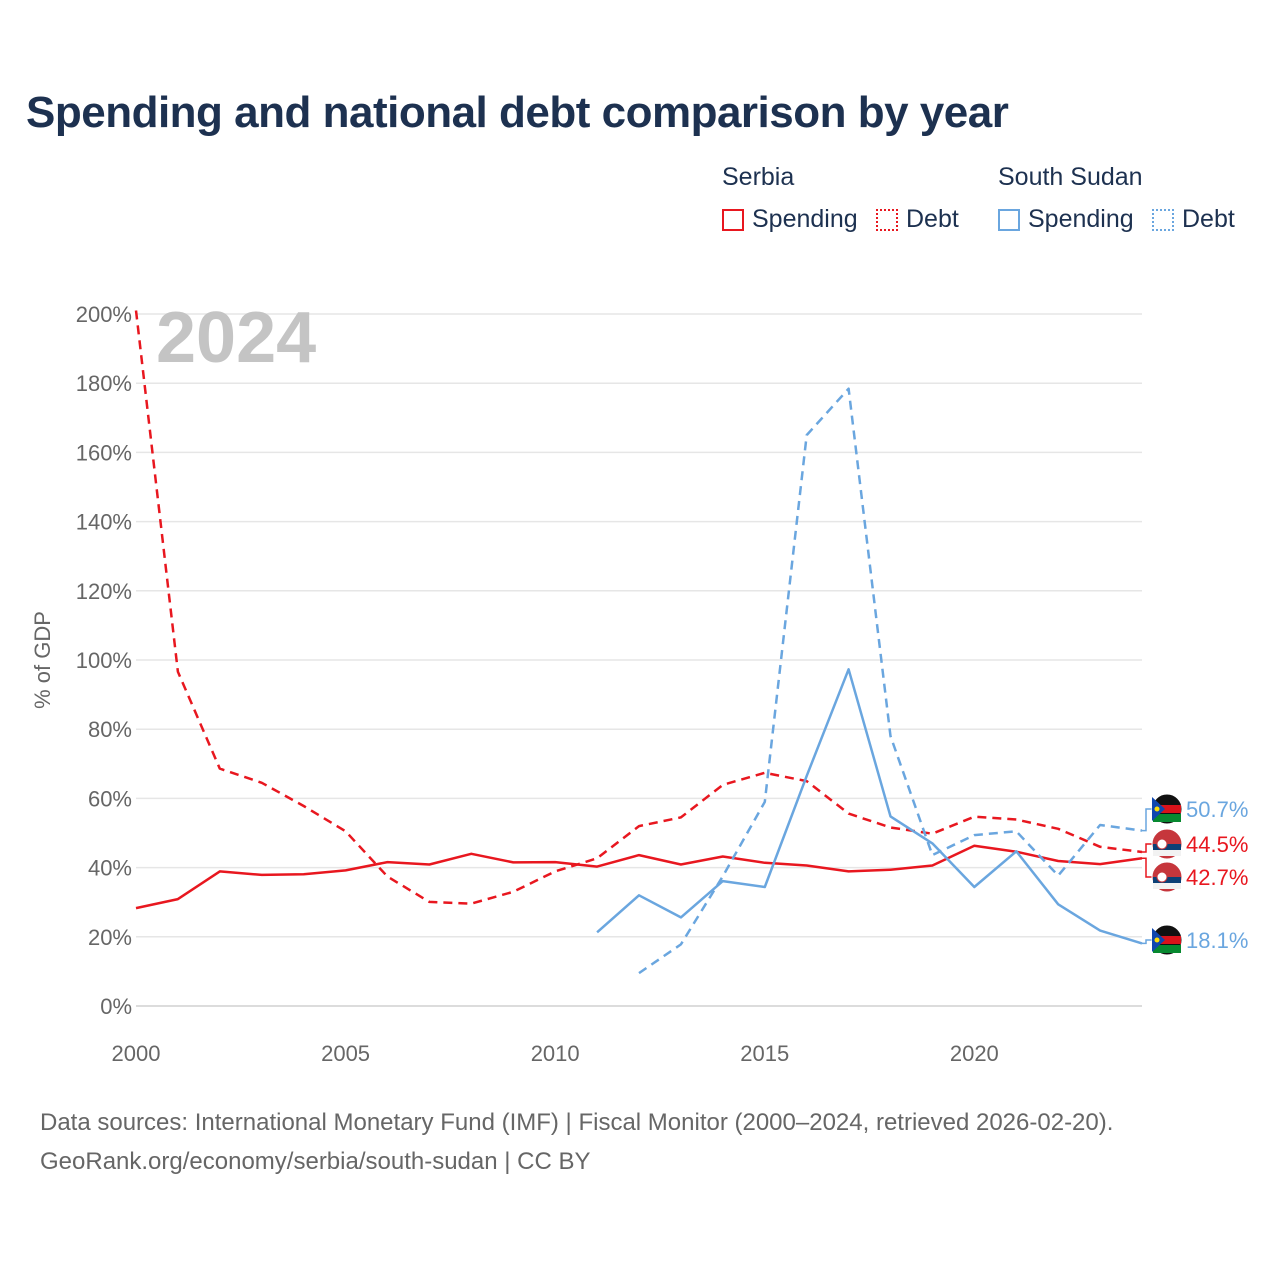  What do you see at coordinates (1217, 940) in the screenshot?
I see `south-sudan-spending-end-label: 18.1%` at bounding box center [1217, 940].